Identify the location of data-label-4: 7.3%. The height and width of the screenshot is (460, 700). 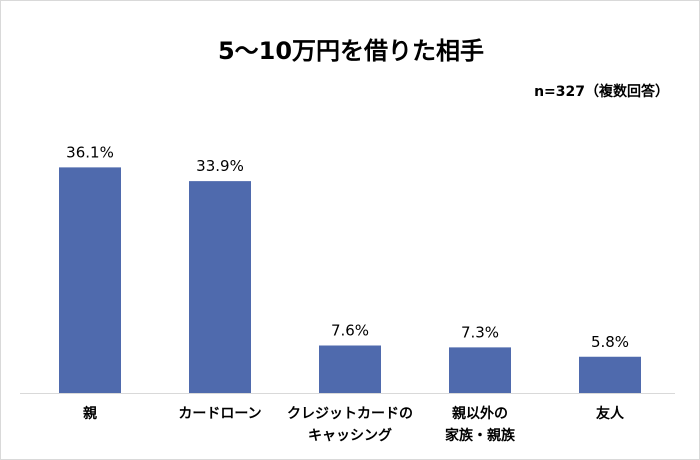
(480, 332).